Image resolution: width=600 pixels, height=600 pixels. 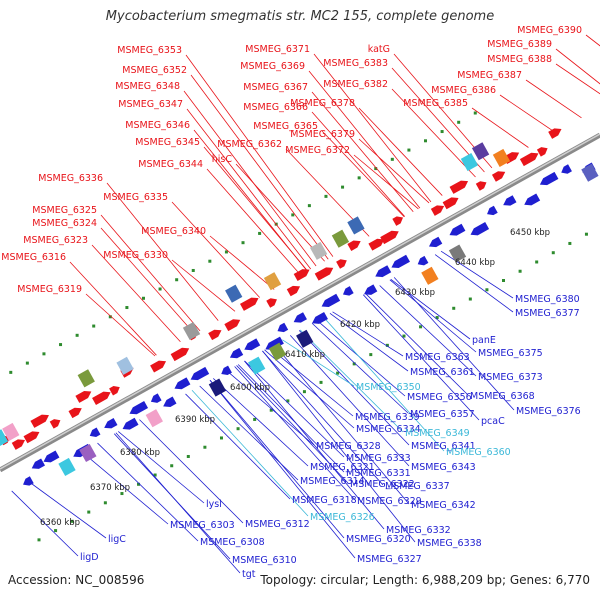 I want to click on reverse-gene-label: MSMEG_6373, so click(x=510, y=377).